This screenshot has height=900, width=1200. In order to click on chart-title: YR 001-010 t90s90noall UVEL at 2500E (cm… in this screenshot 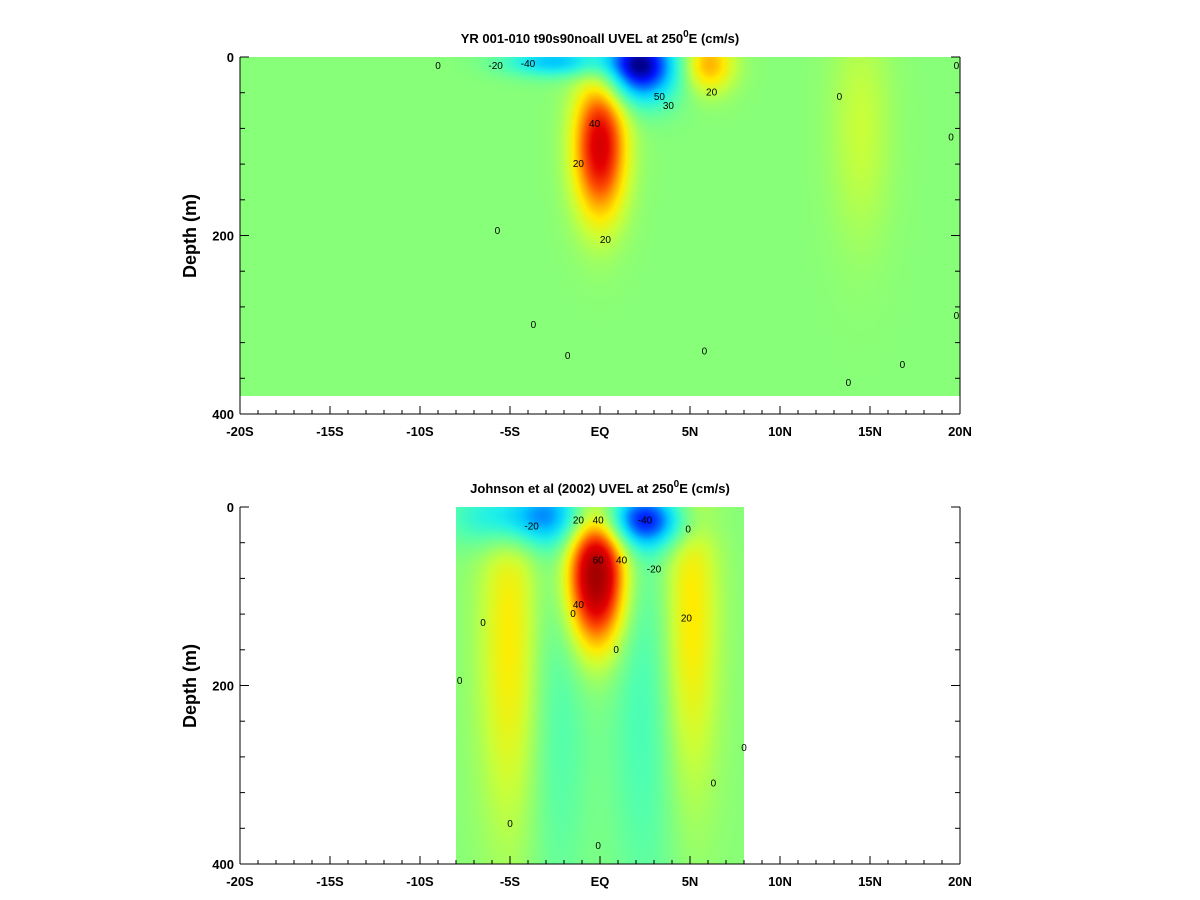, I will do `click(600, 37)`.